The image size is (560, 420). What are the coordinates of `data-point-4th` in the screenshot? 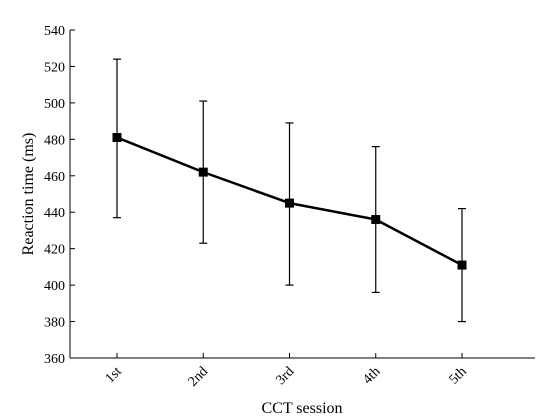 It's located at (376, 220).